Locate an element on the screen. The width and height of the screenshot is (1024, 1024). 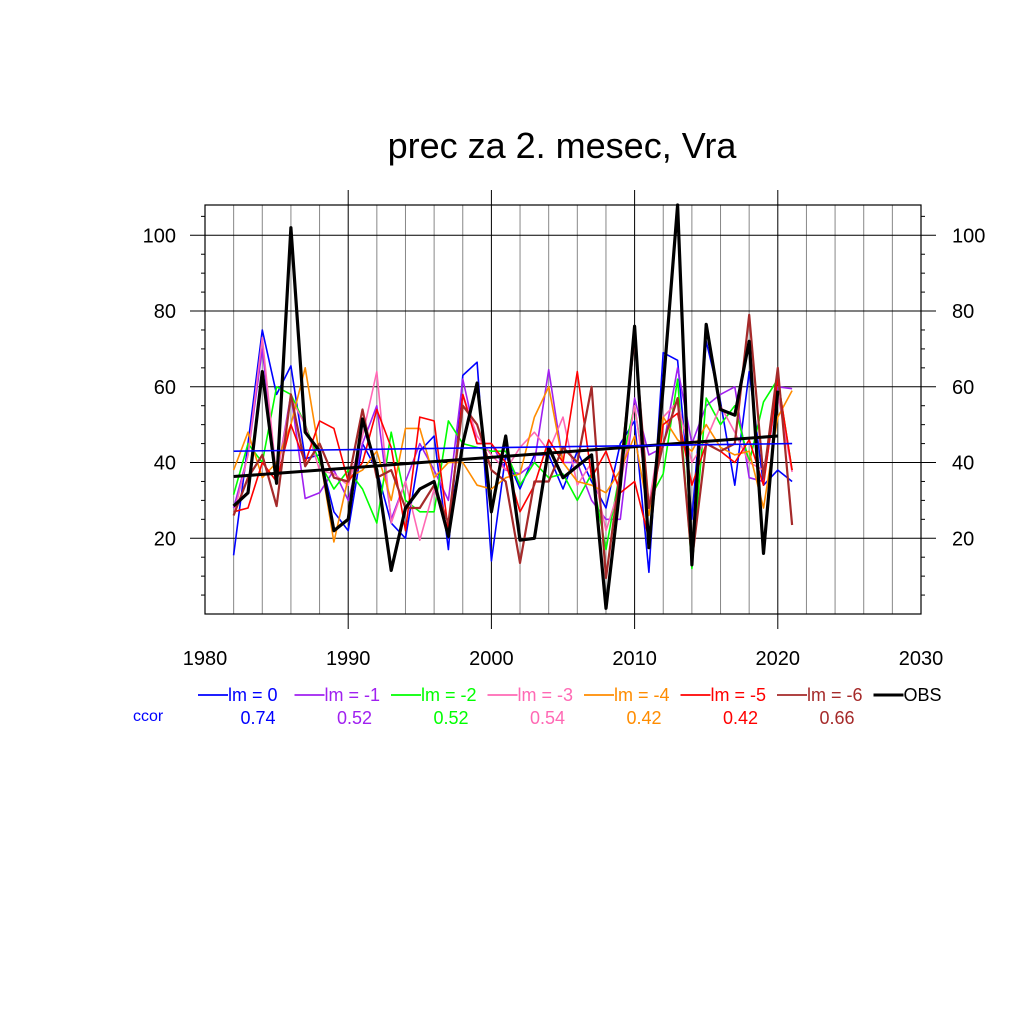
y-tick-label-right: 20 is located at coordinates (963, 539).